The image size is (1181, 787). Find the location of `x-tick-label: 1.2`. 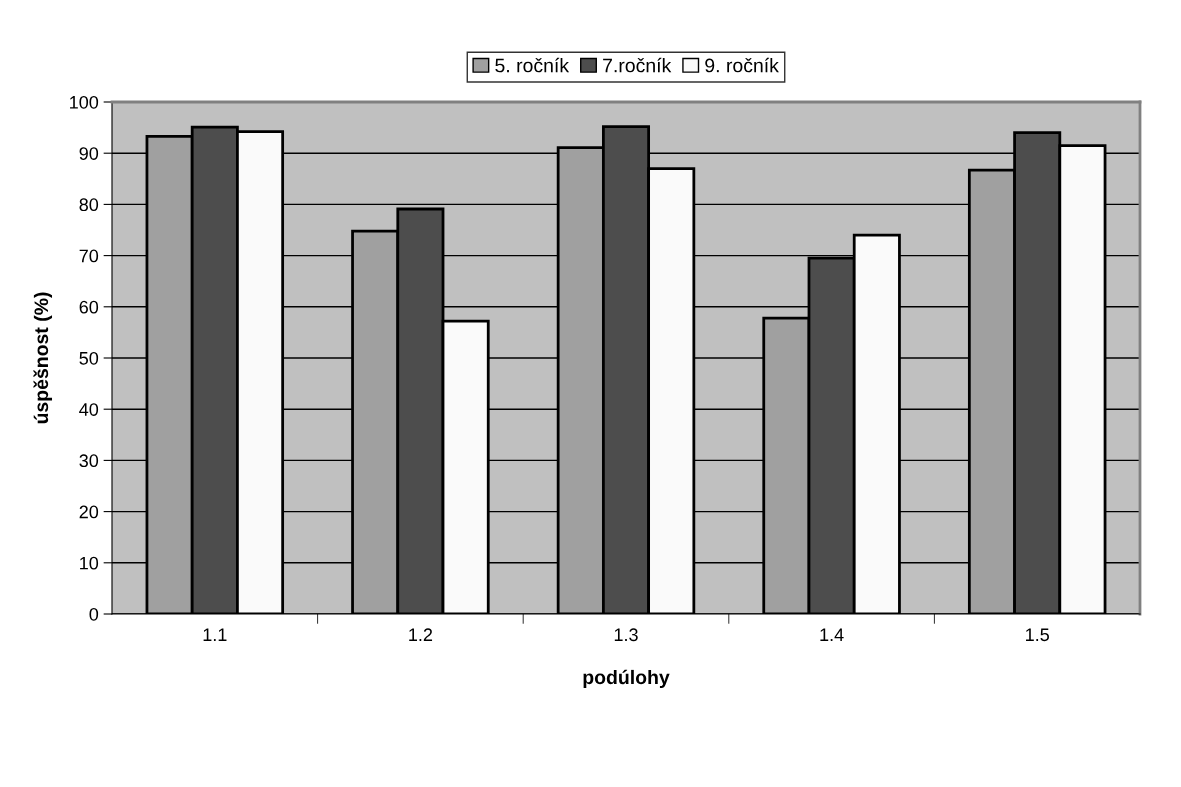

x-tick-label: 1.2 is located at coordinates (421, 634).